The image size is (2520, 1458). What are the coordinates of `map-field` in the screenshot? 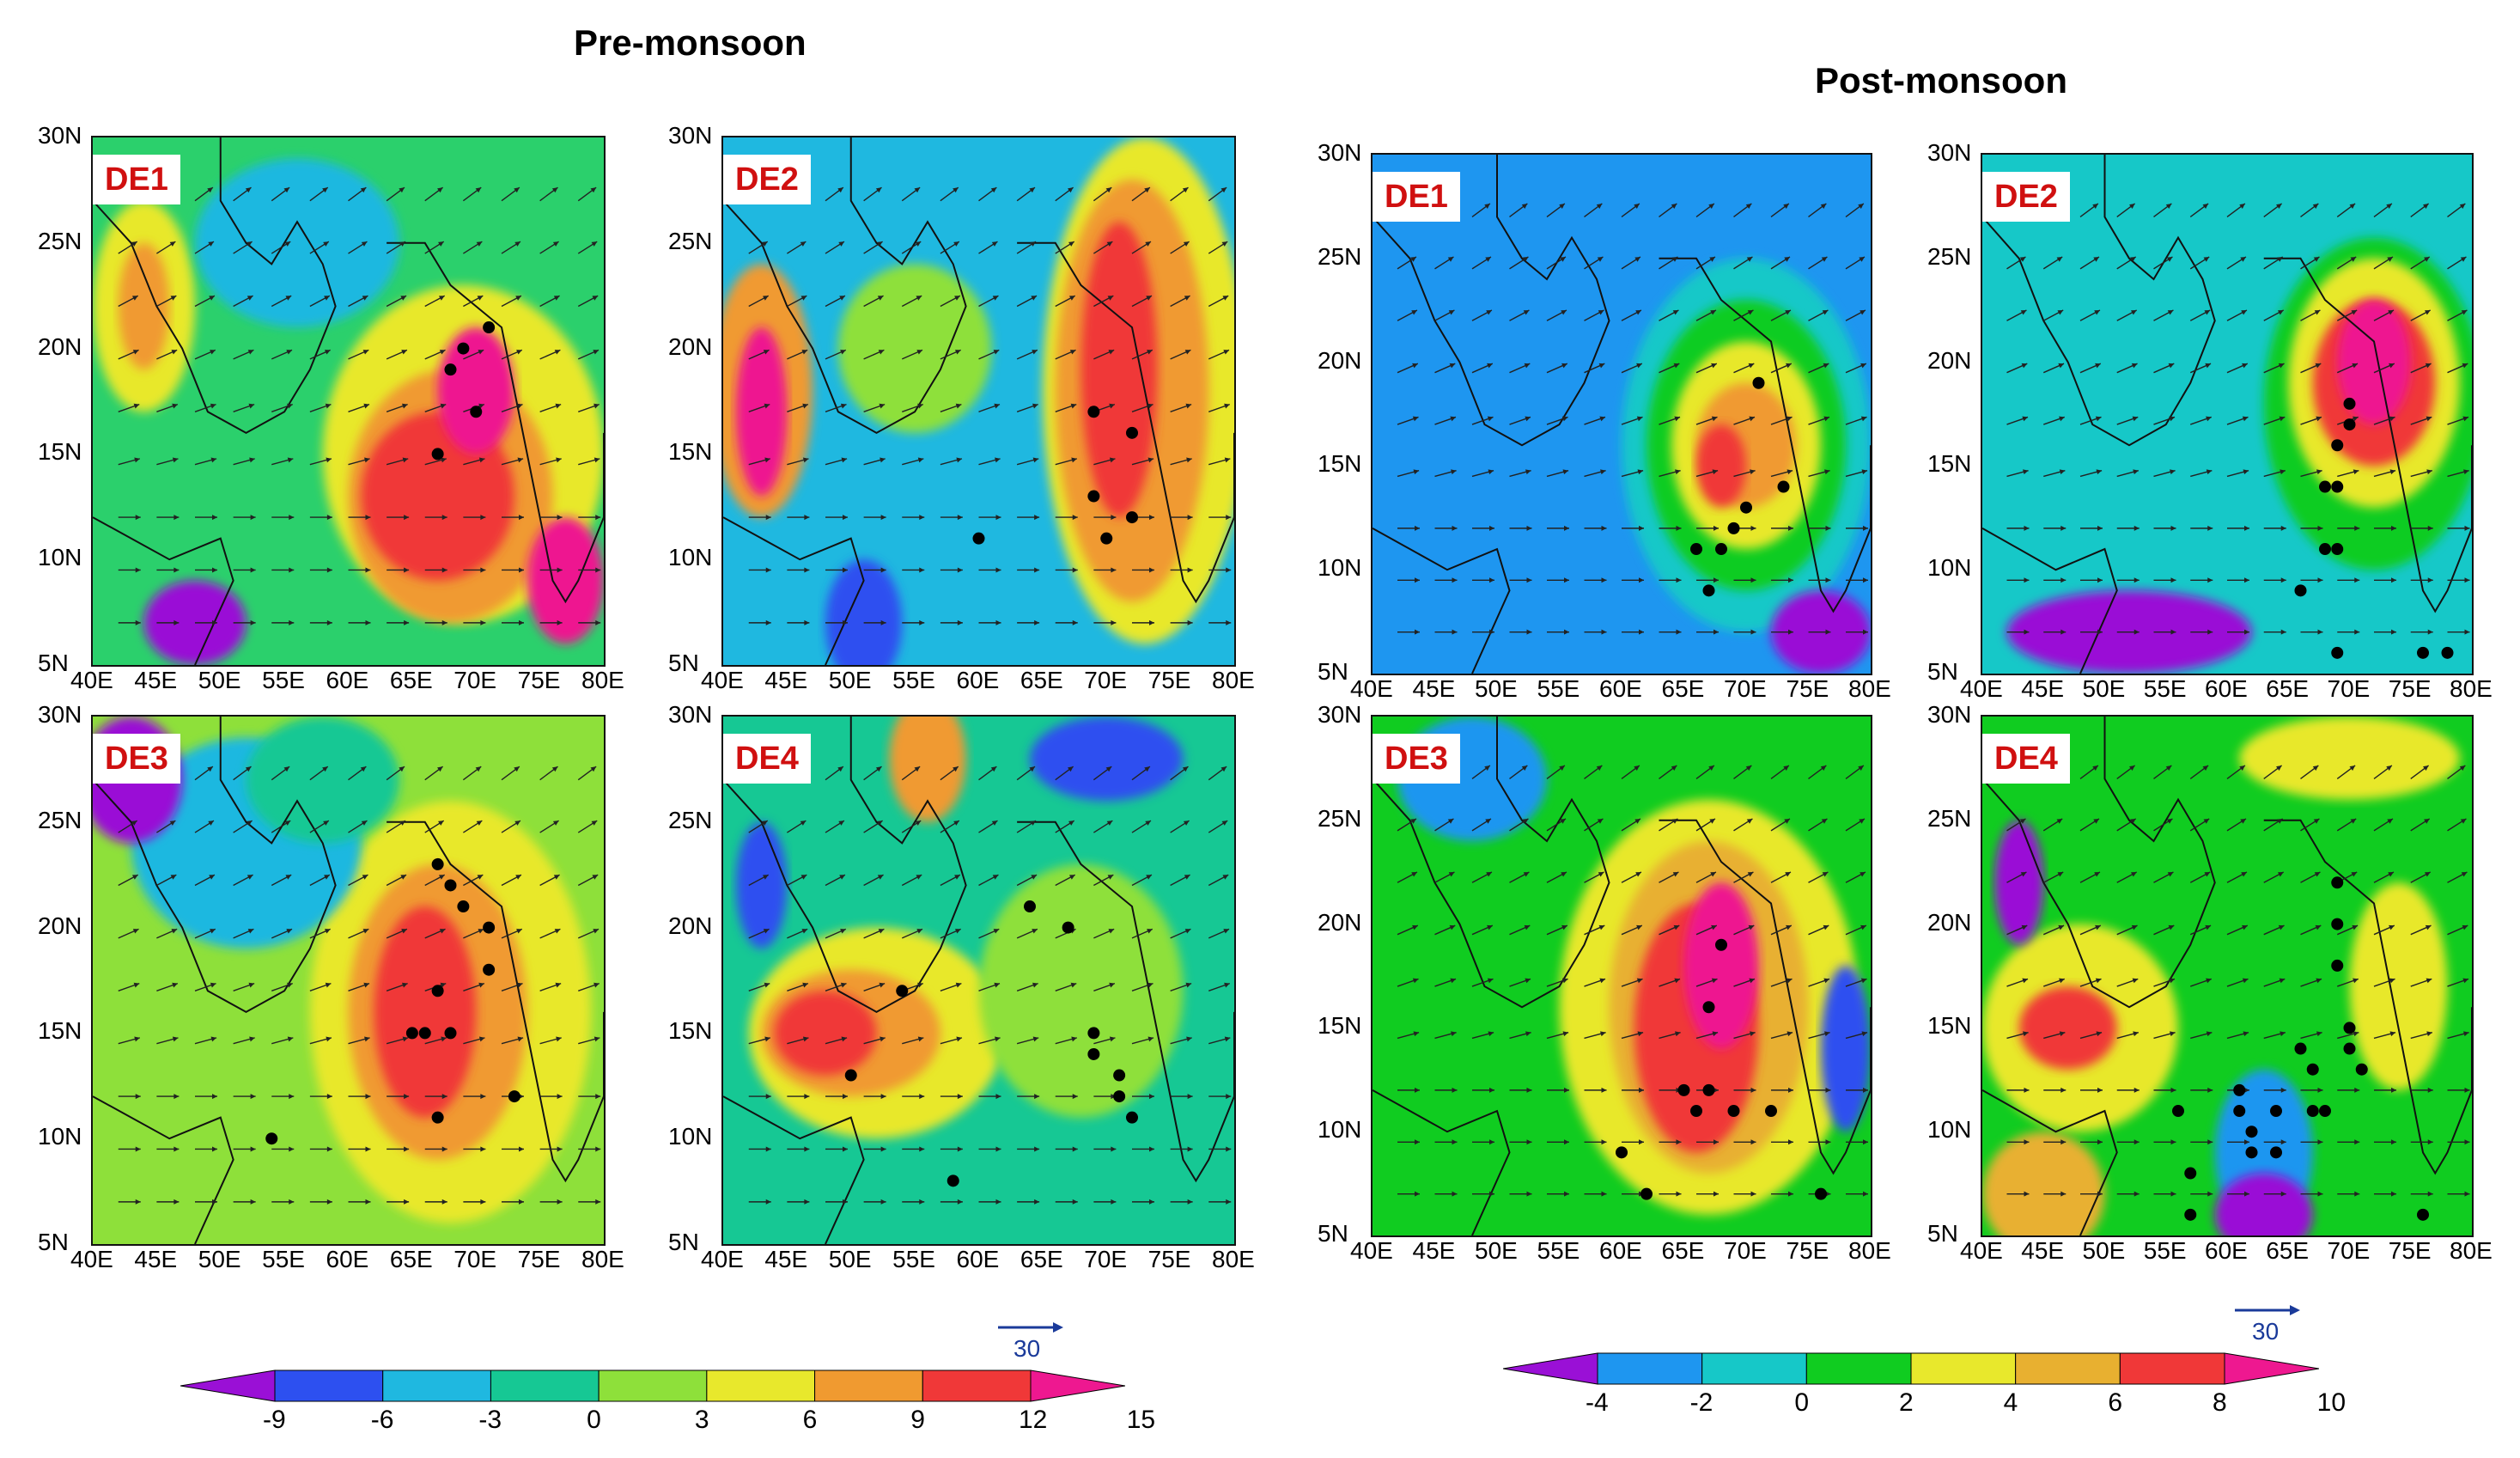 It's located at (2227, 976).